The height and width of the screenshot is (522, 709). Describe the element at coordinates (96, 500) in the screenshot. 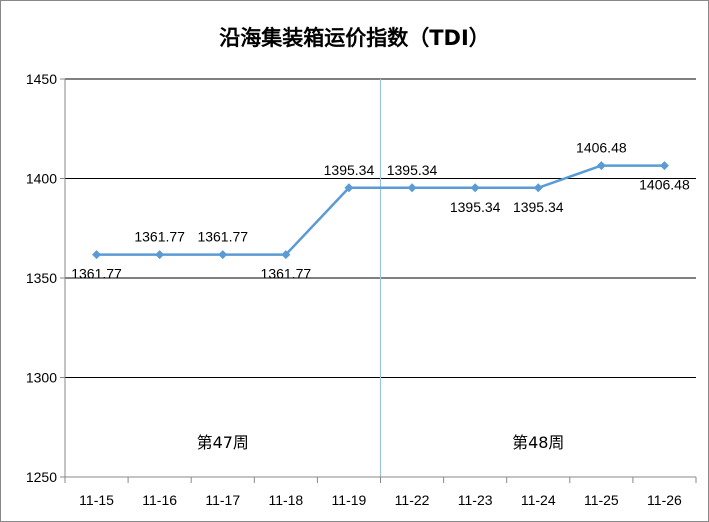

I see `x-tick-label: 11-15` at that location.